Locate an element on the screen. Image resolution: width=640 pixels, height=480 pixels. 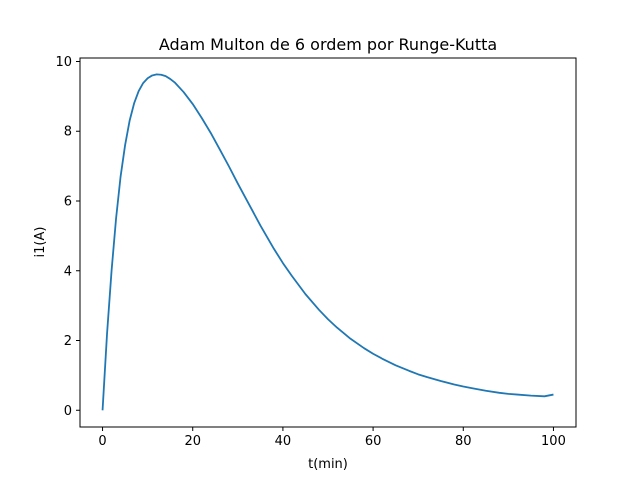
y-tick-label: 2 is located at coordinates (68, 341).